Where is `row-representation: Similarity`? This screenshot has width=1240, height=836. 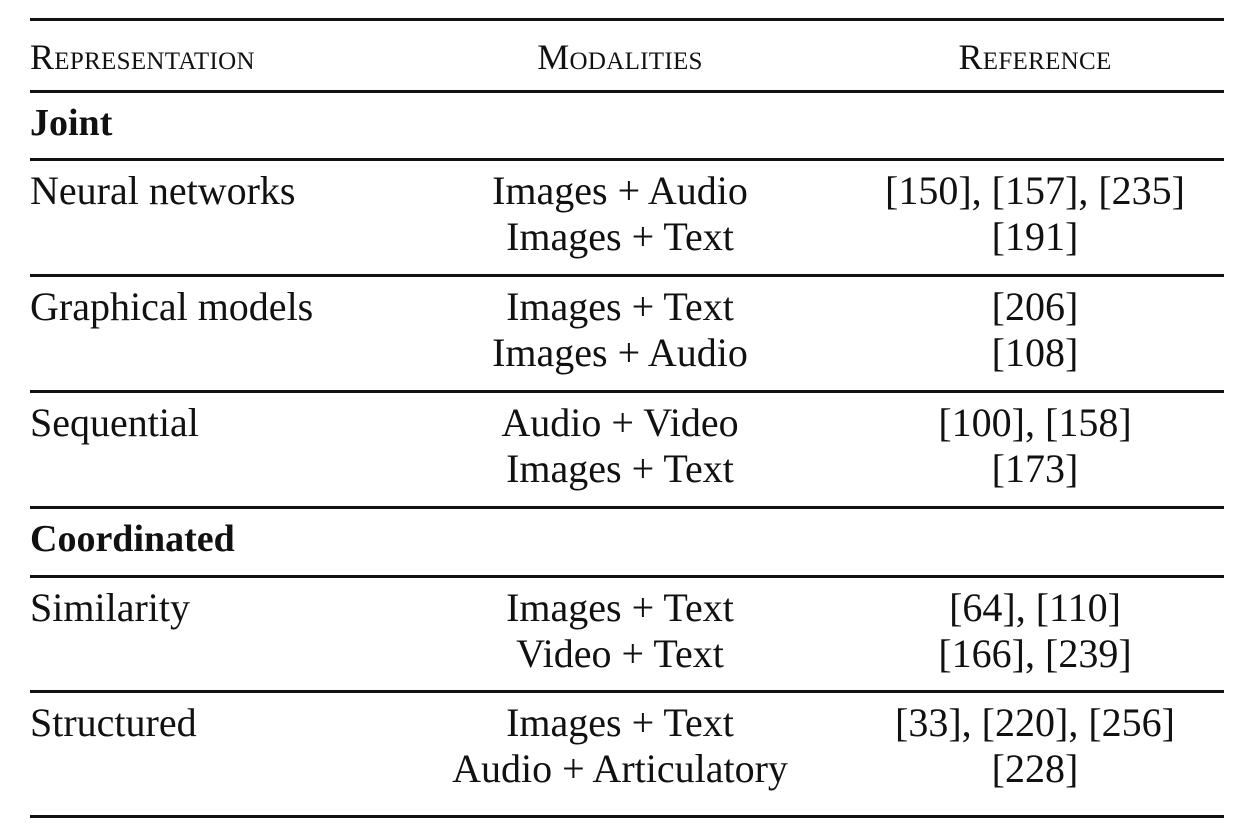 row-representation: Similarity is located at coordinates (110, 607).